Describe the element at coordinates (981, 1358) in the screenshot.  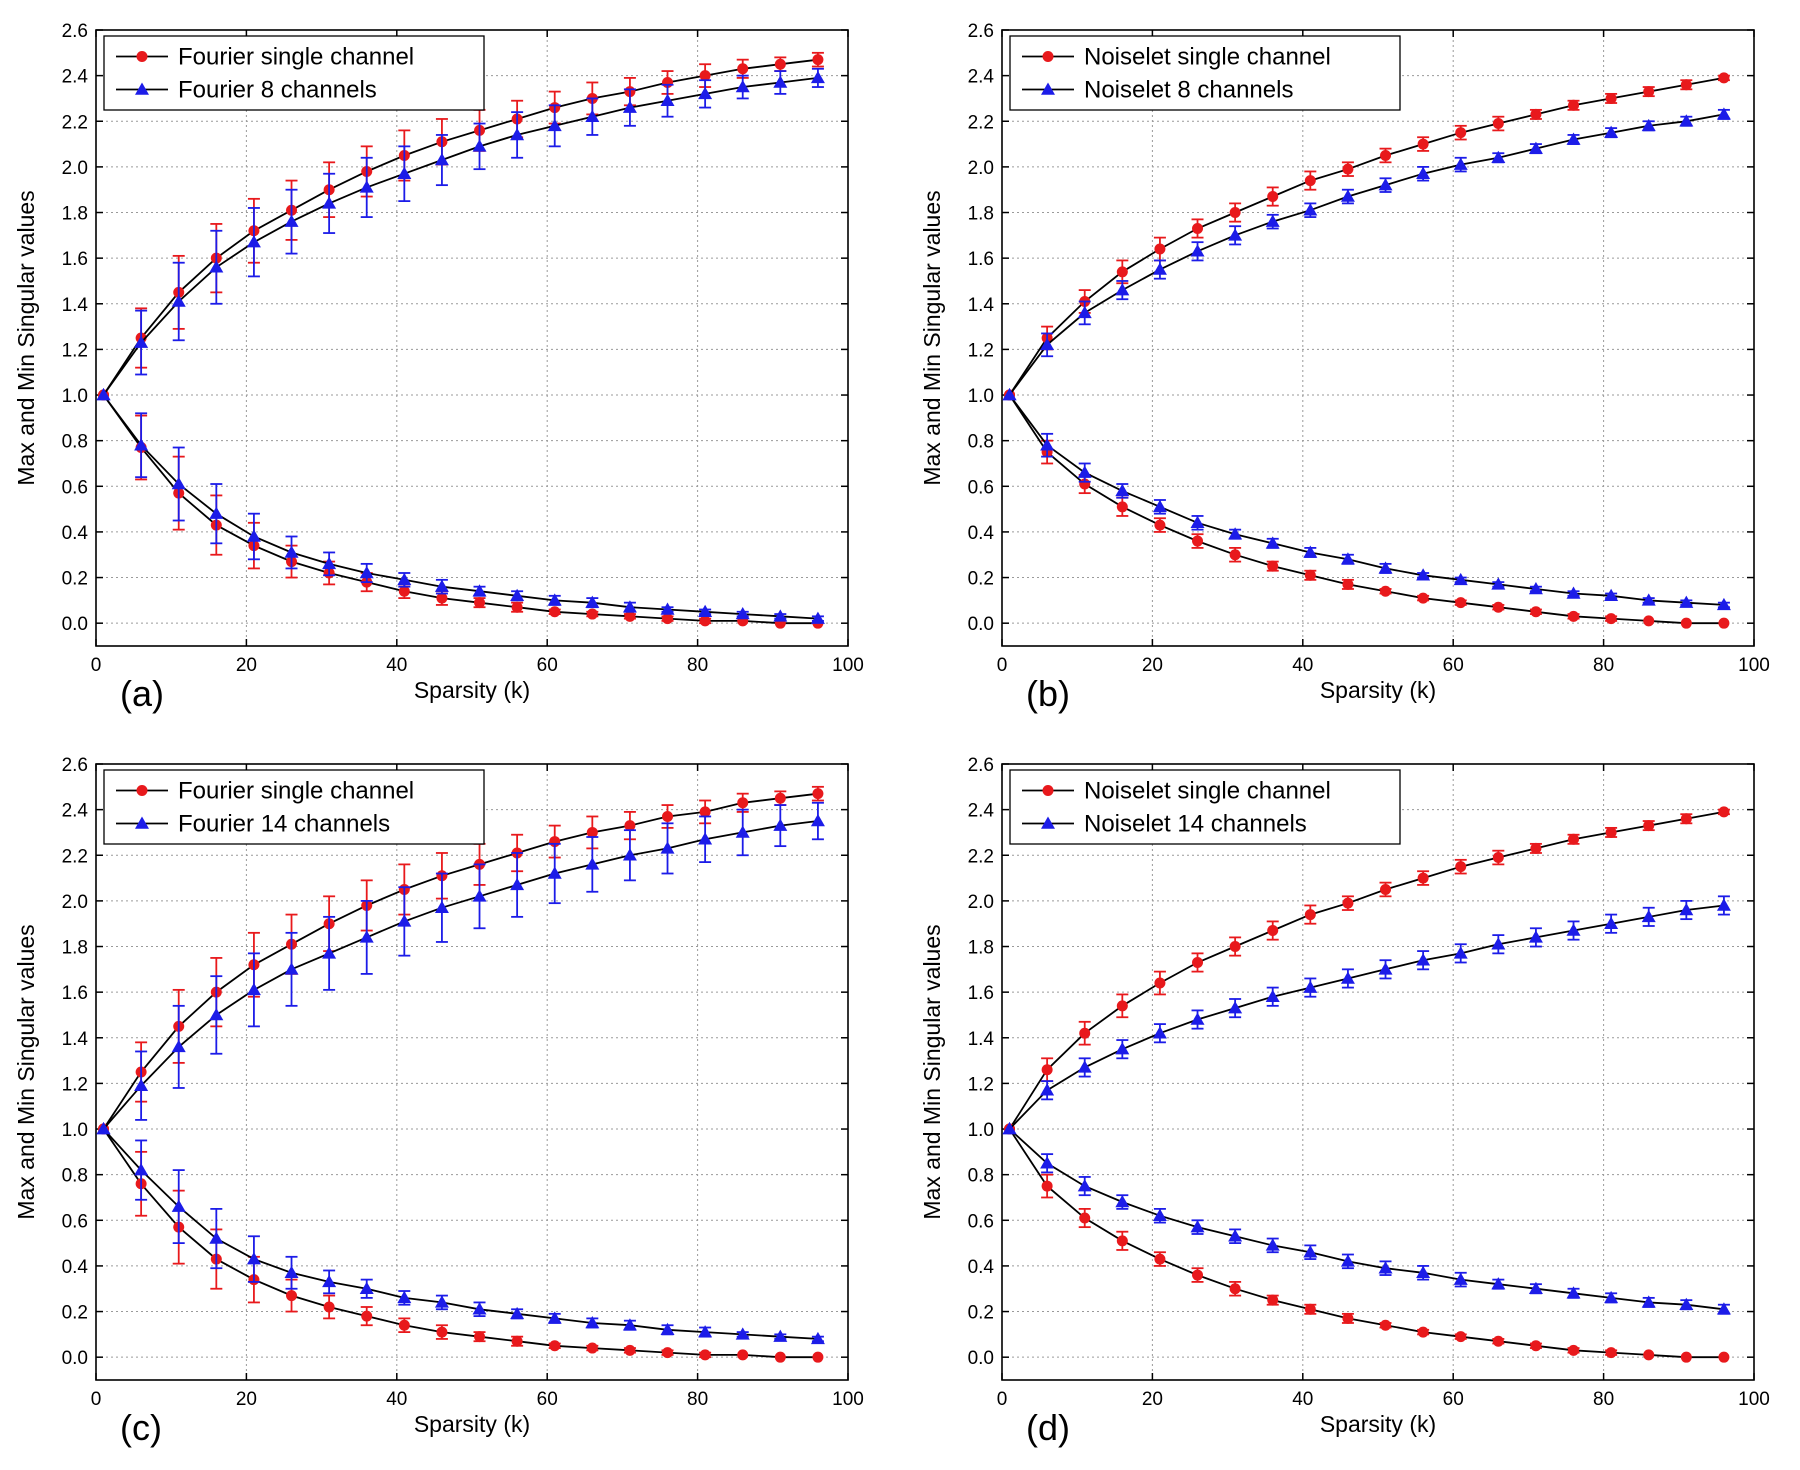
I see `y-tick-label: 0.0` at that location.